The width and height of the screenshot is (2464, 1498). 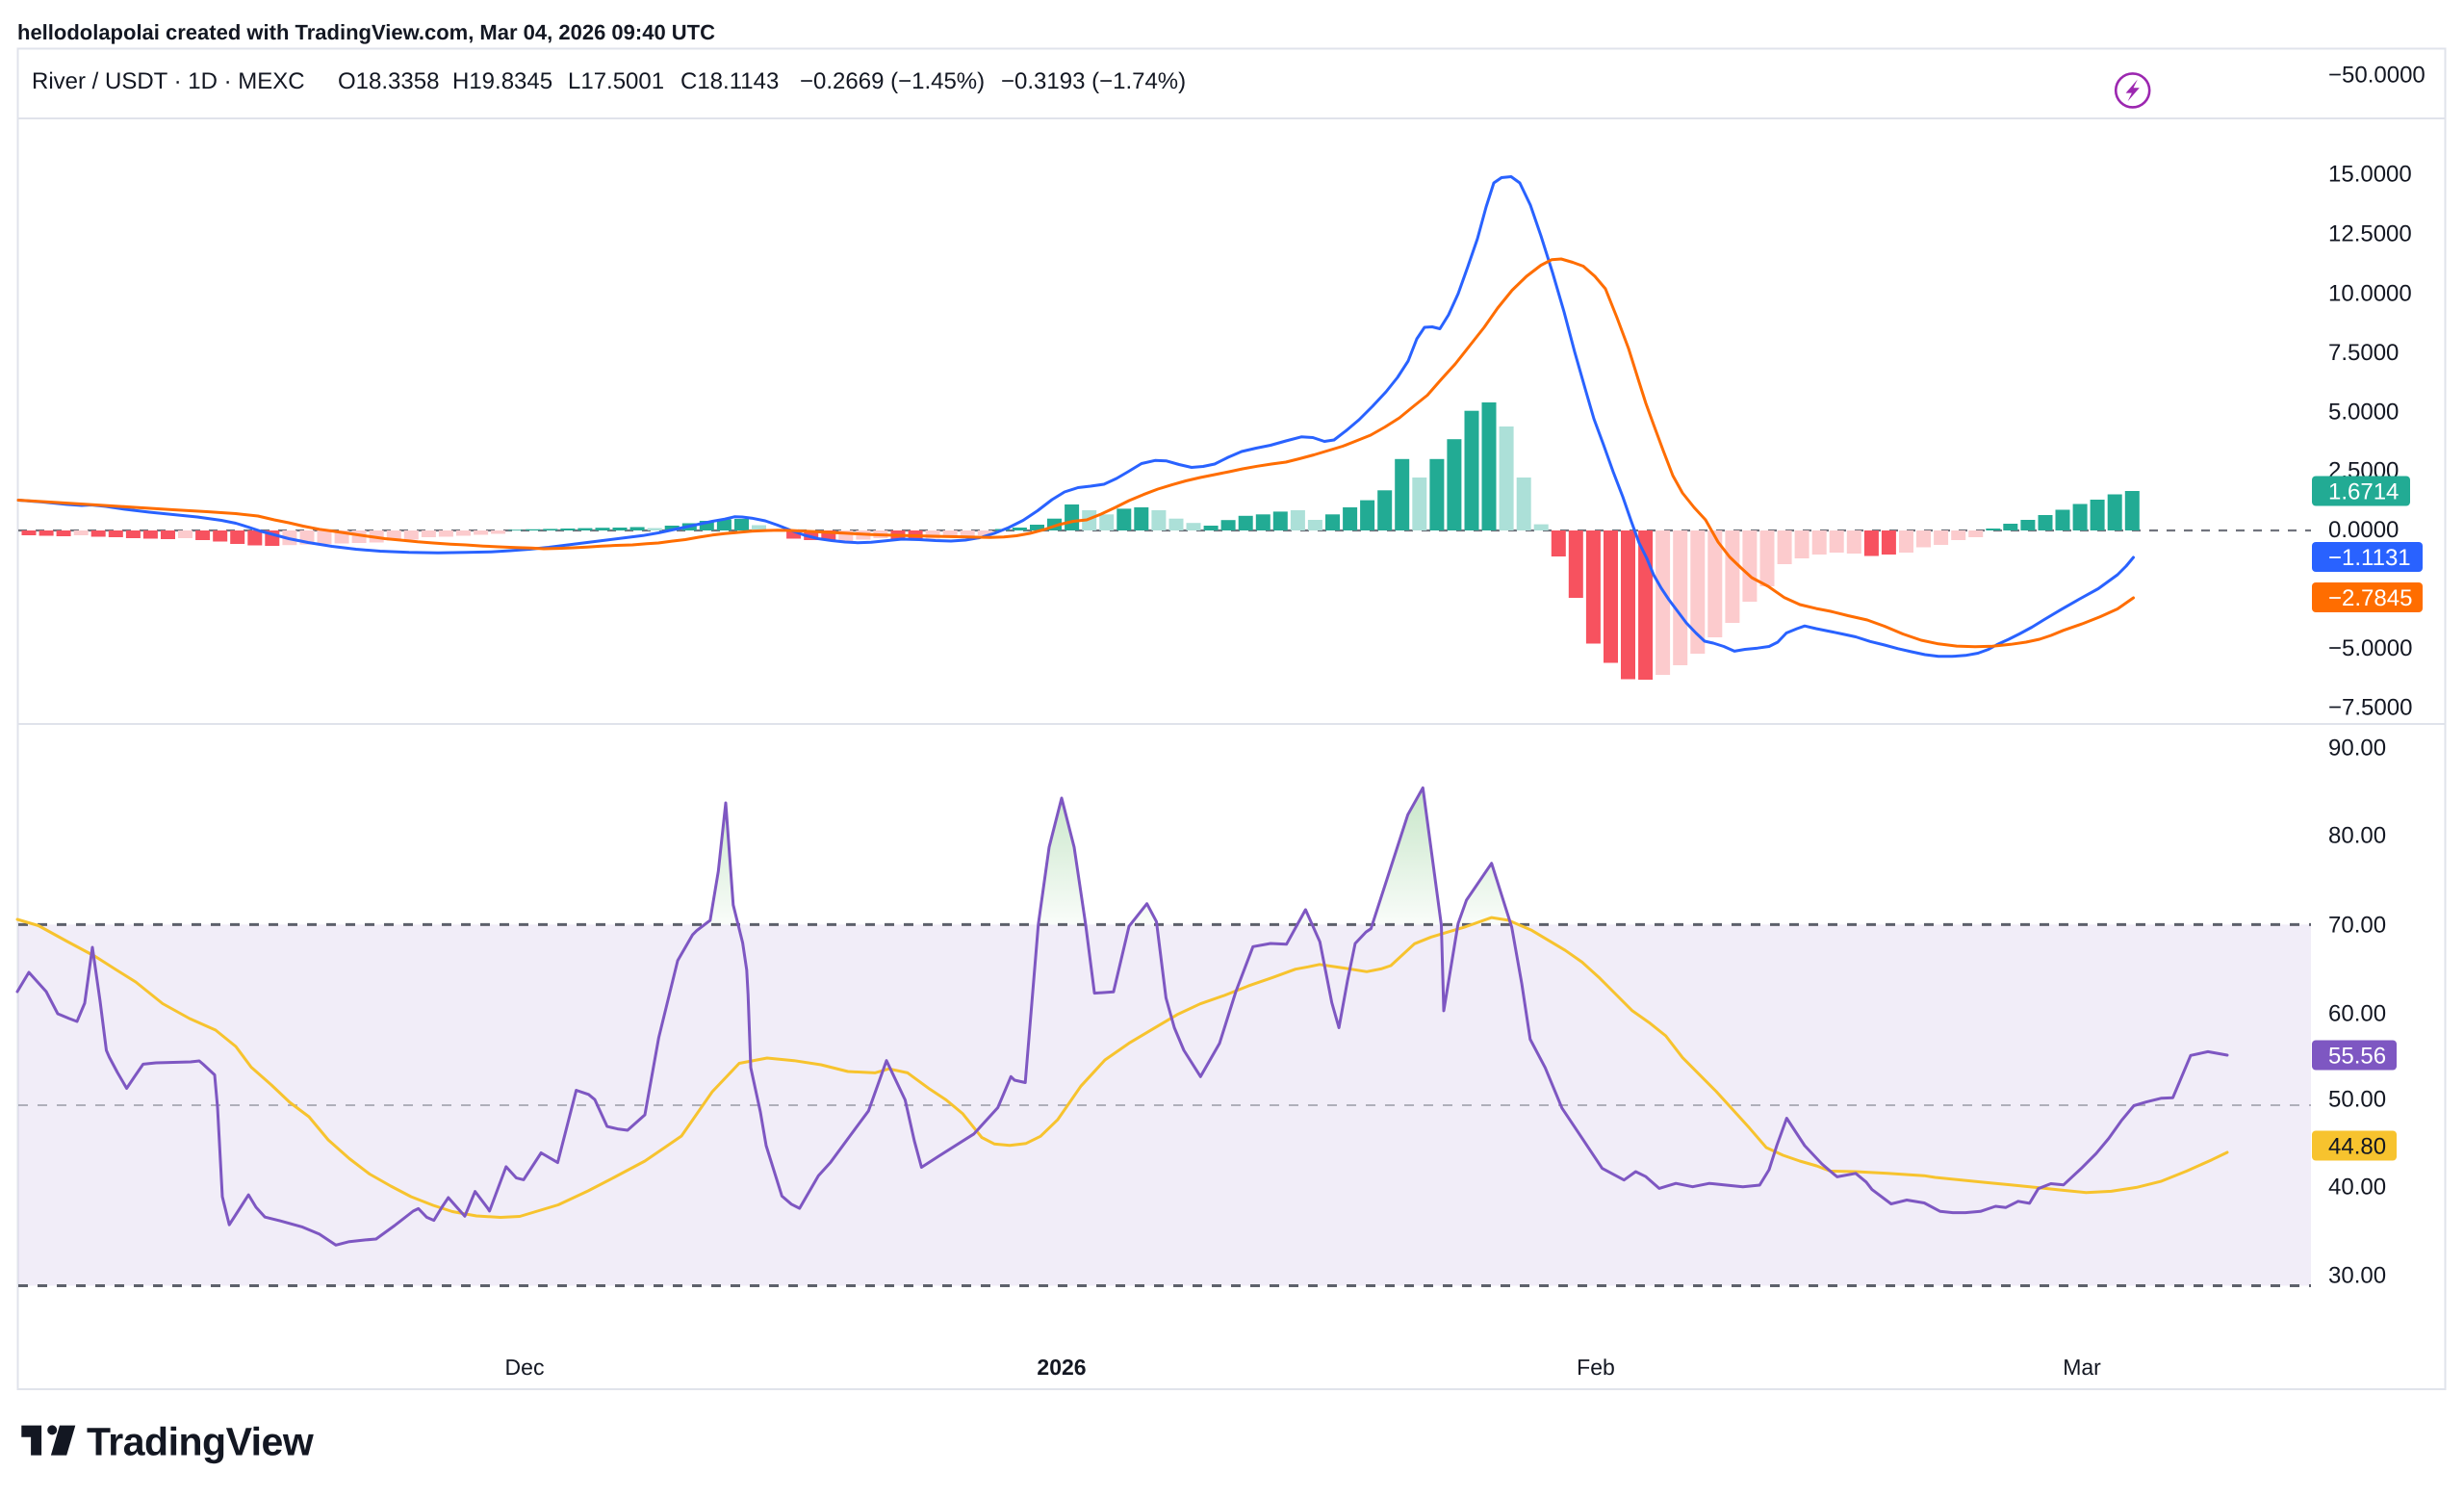 I want to click on svg-text: 15.0000, so click(x=2370, y=175).